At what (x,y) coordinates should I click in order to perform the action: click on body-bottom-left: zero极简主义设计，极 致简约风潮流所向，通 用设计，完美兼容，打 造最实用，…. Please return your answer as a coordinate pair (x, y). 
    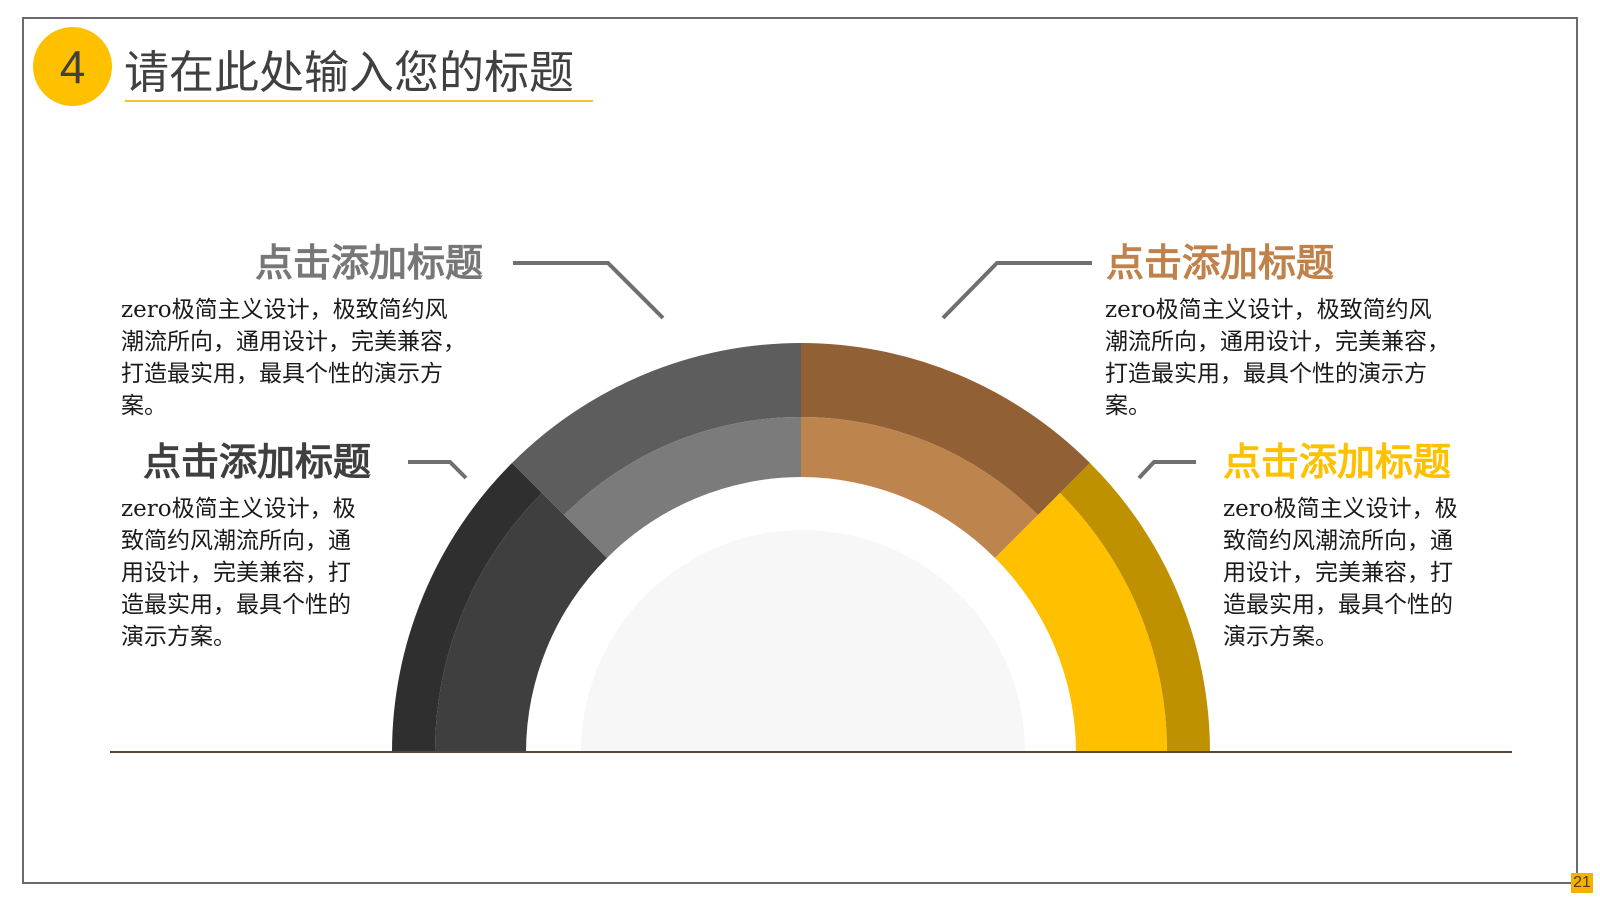
    Looking at the image, I should click on (238, 573).